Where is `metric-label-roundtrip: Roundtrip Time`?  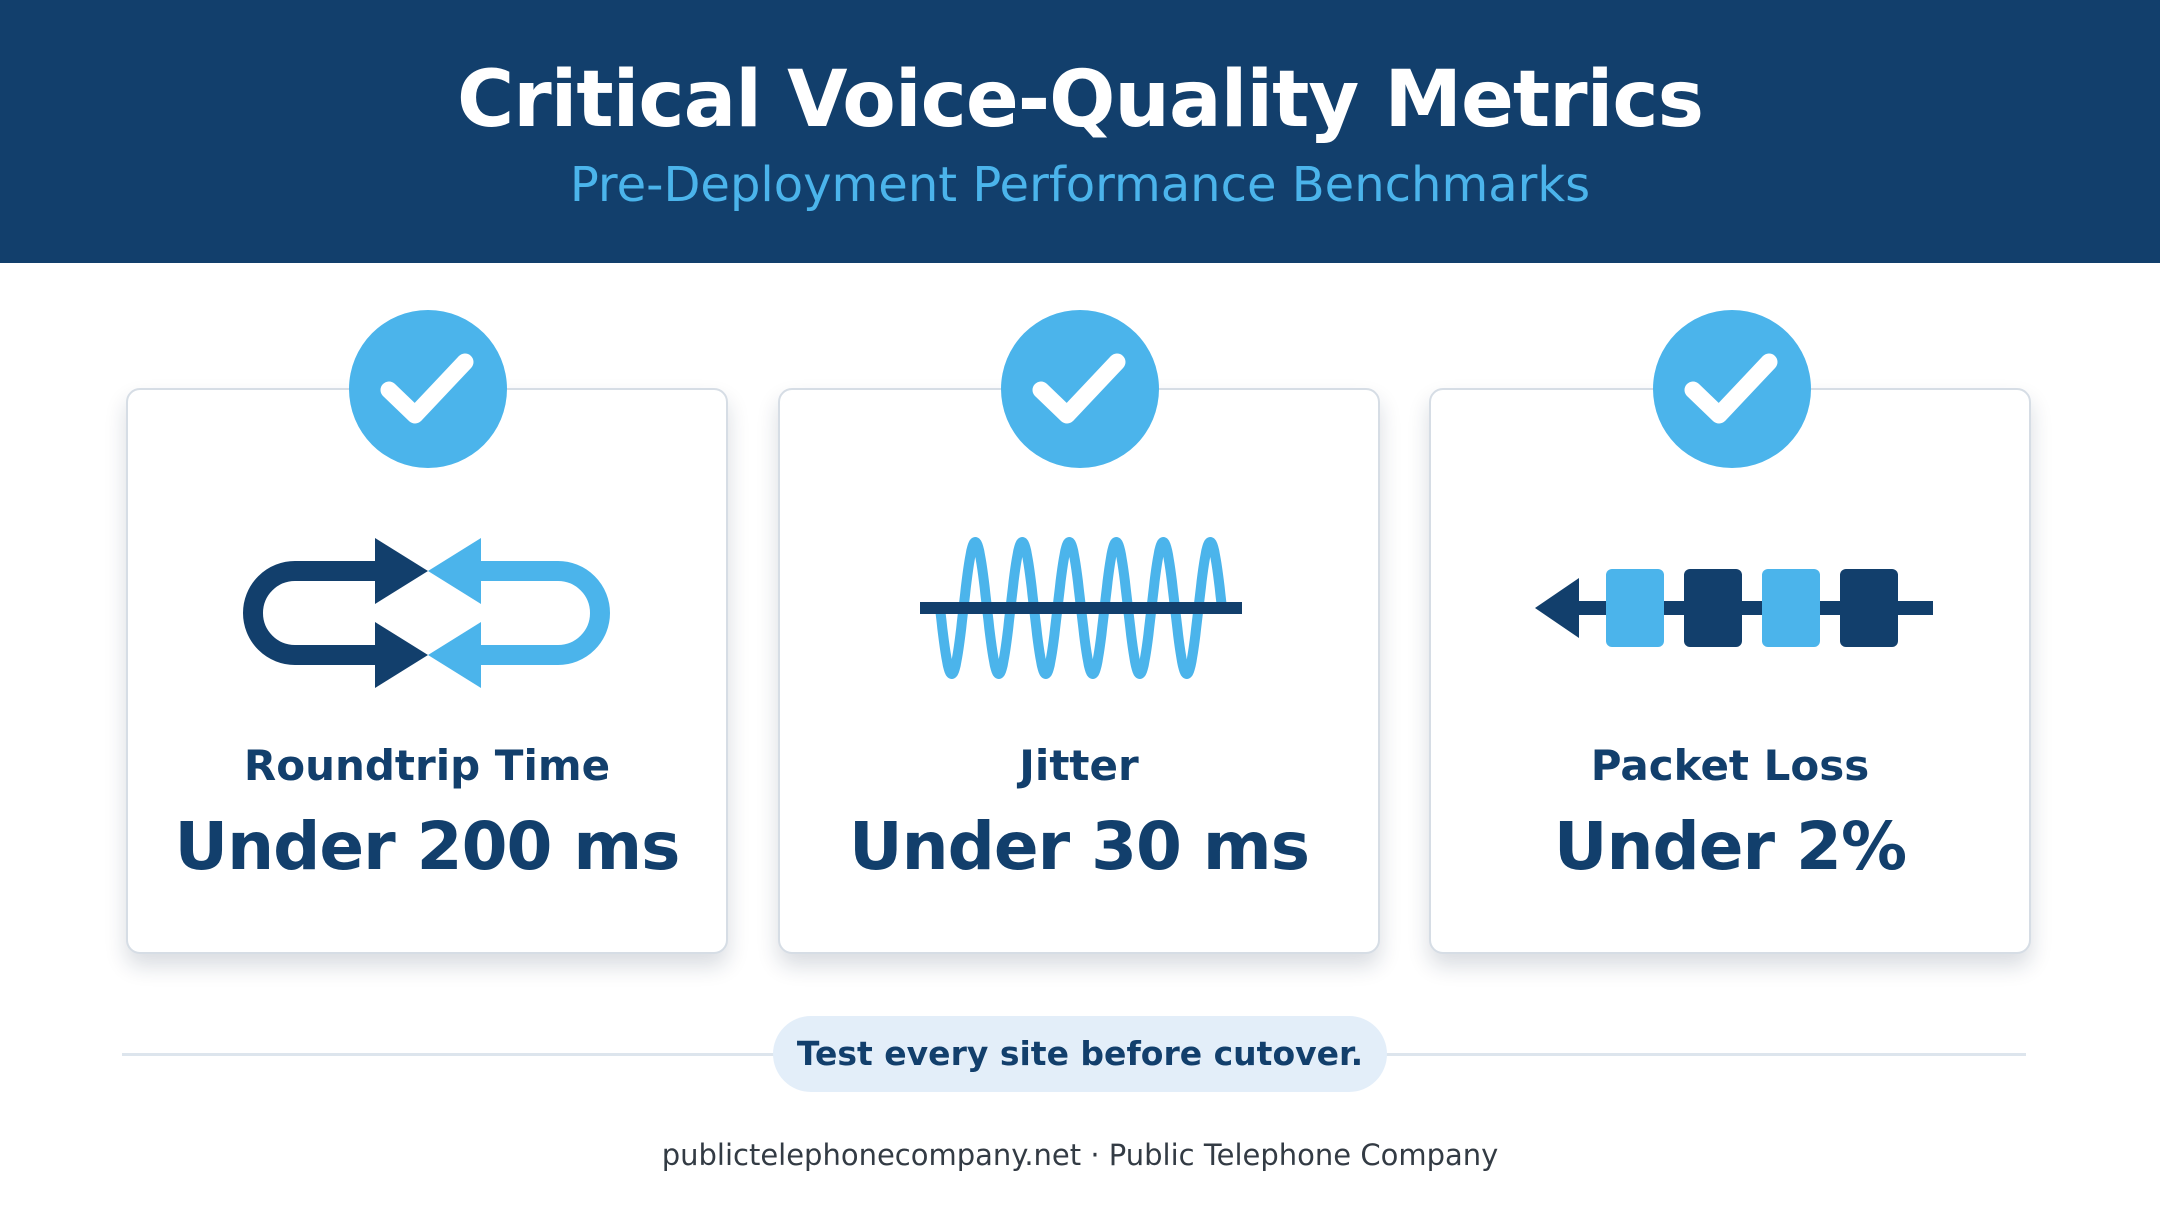
metric-label-roundtrip: Roundtrip Time is located at coordinates (427, 765).